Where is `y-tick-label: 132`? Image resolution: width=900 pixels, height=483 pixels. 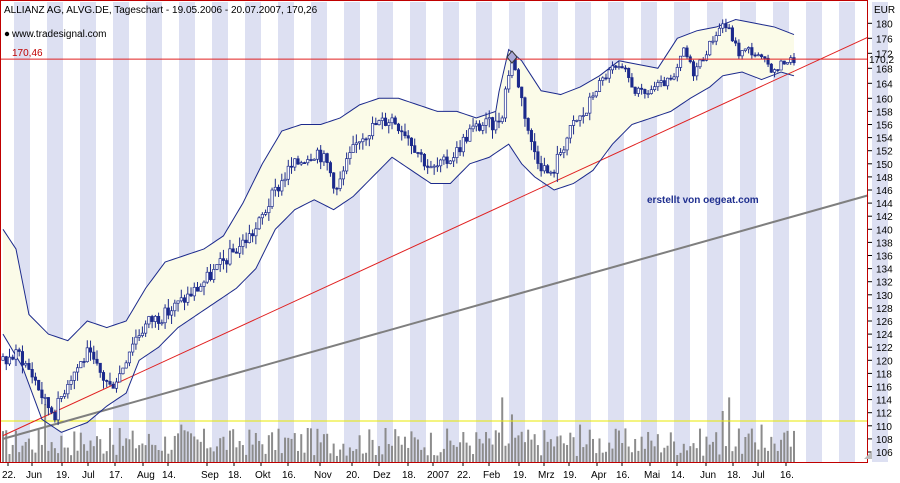
y-tick-label: 132 is located at coordinates (884, 283).